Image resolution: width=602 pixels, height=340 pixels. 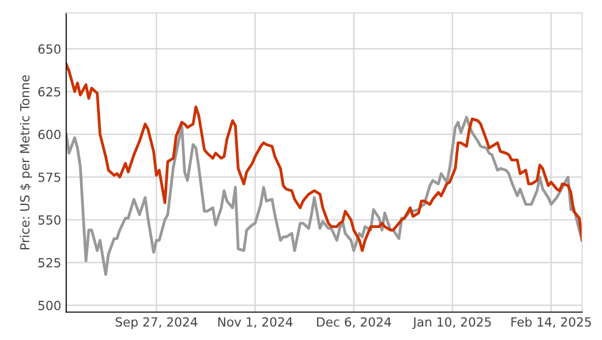 I want to click on y-tick-label: 550, so click(x=49, y=220).